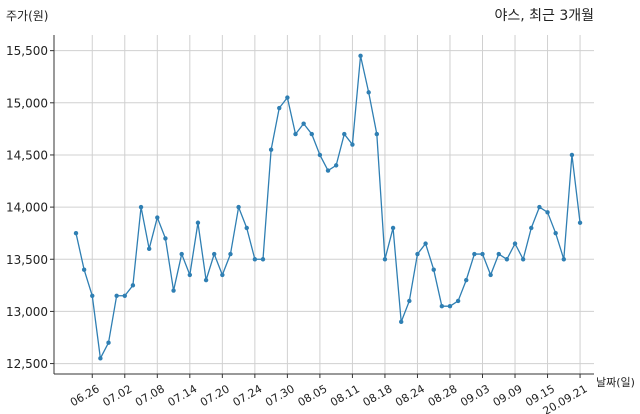  I want to click on x-tick-label: 07.14, so click(183, 395).